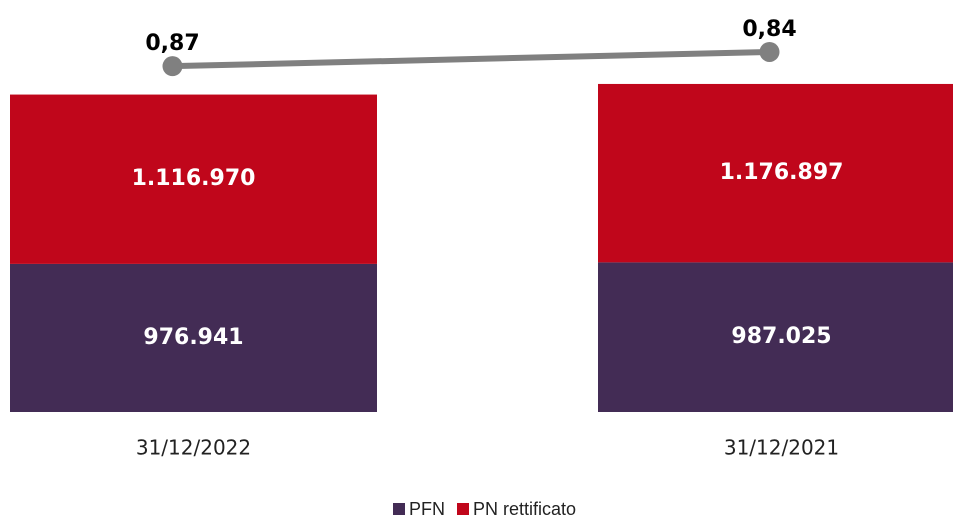 Image resolution: width=953 pixels, height=520 pixels. I want to click on bar-value-label: 1.116.970, so click(194, 178).